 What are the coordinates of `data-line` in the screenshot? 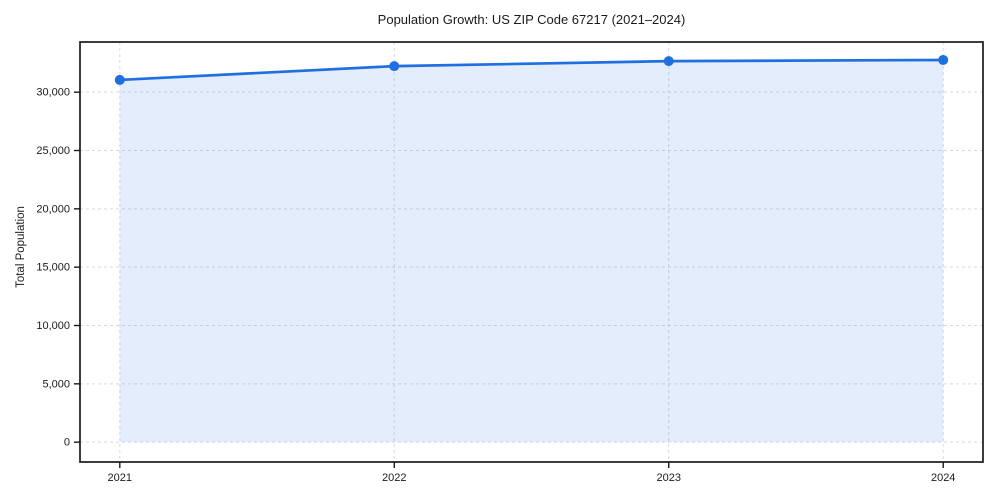 It's located at (531, 70).